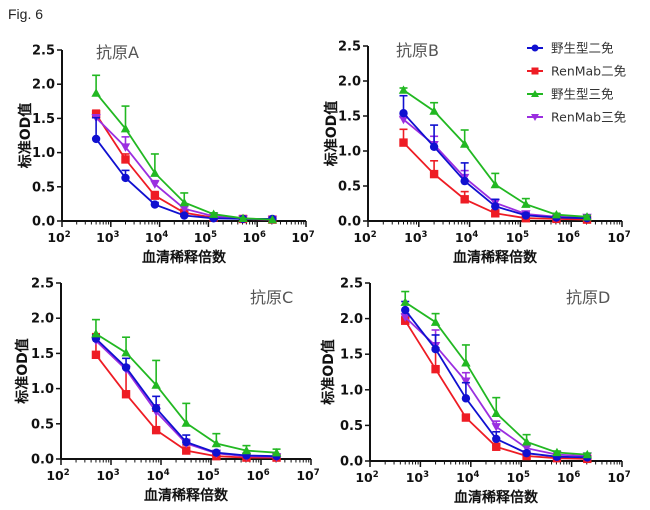 This screenshot has height=510, width=650. Describe the element at coordinates (58, 237) in the screenshot. I see `x-tick-label: 10²` at that location.